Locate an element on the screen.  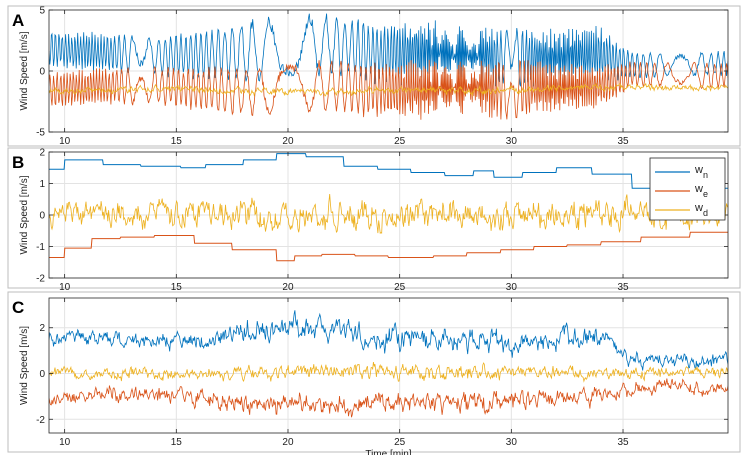
legend-box is located at coordinates (687, 189).